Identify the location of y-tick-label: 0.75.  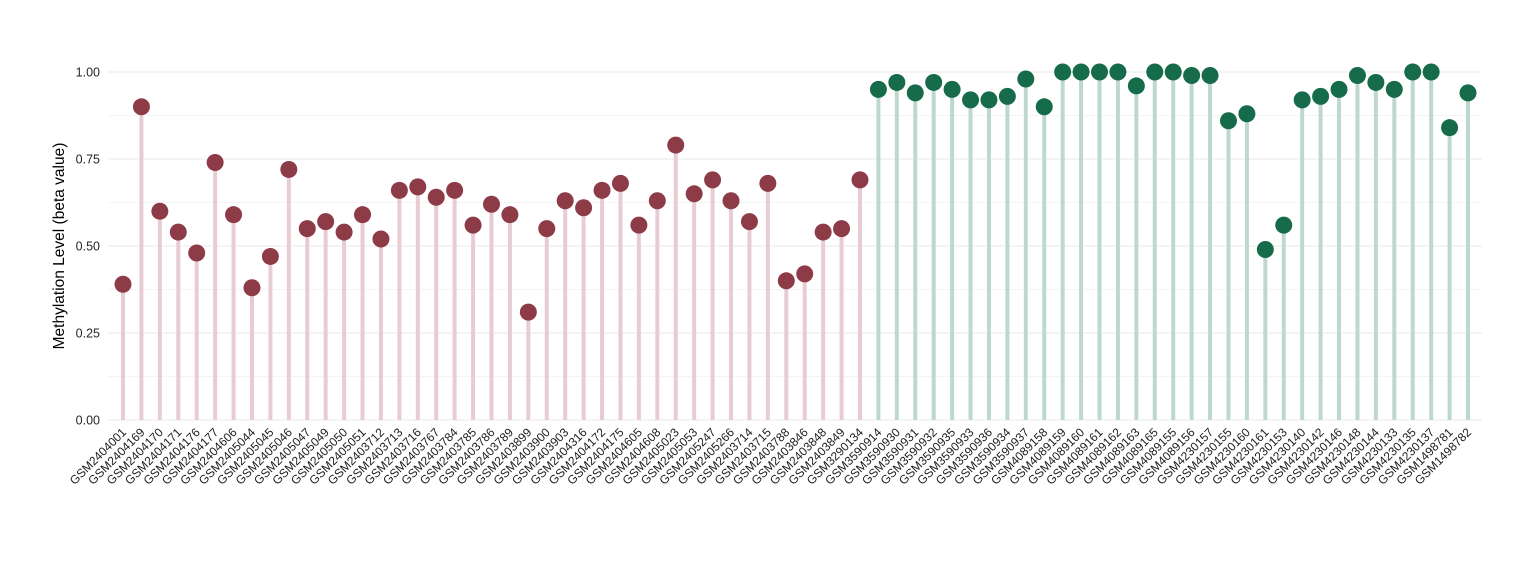
(88, 160).